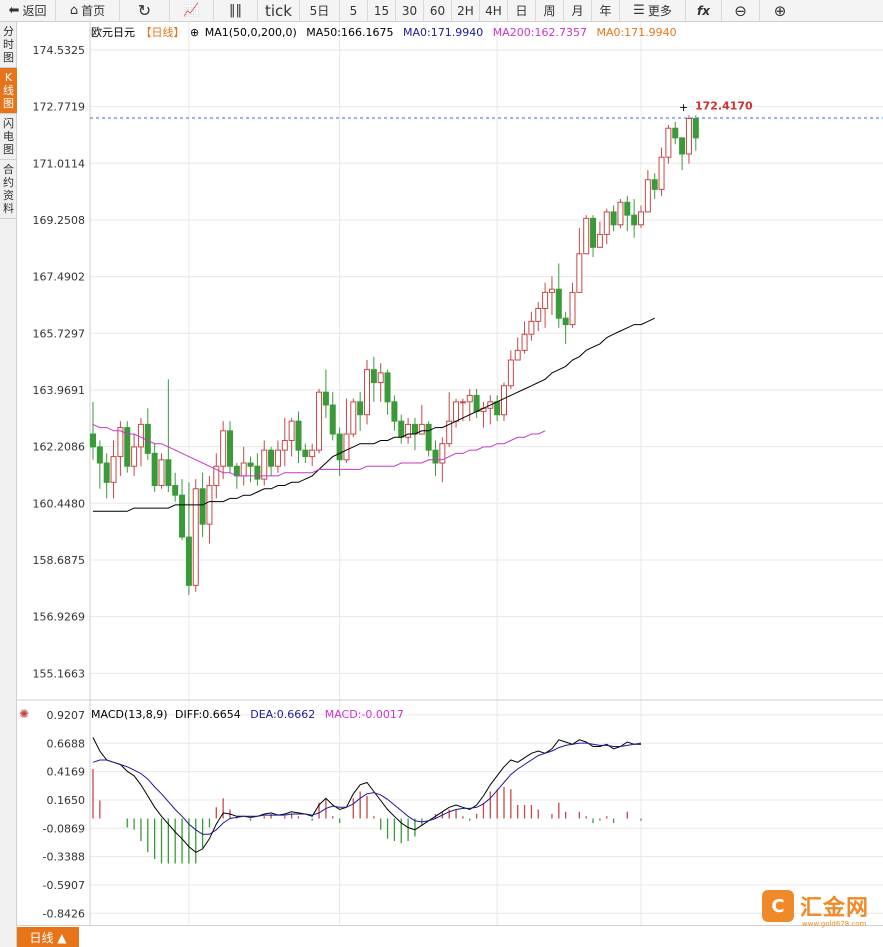 The height and width of the screenshot is (947, 883). I want to click on zoom-out-button: ⊖, so click(741, 11).